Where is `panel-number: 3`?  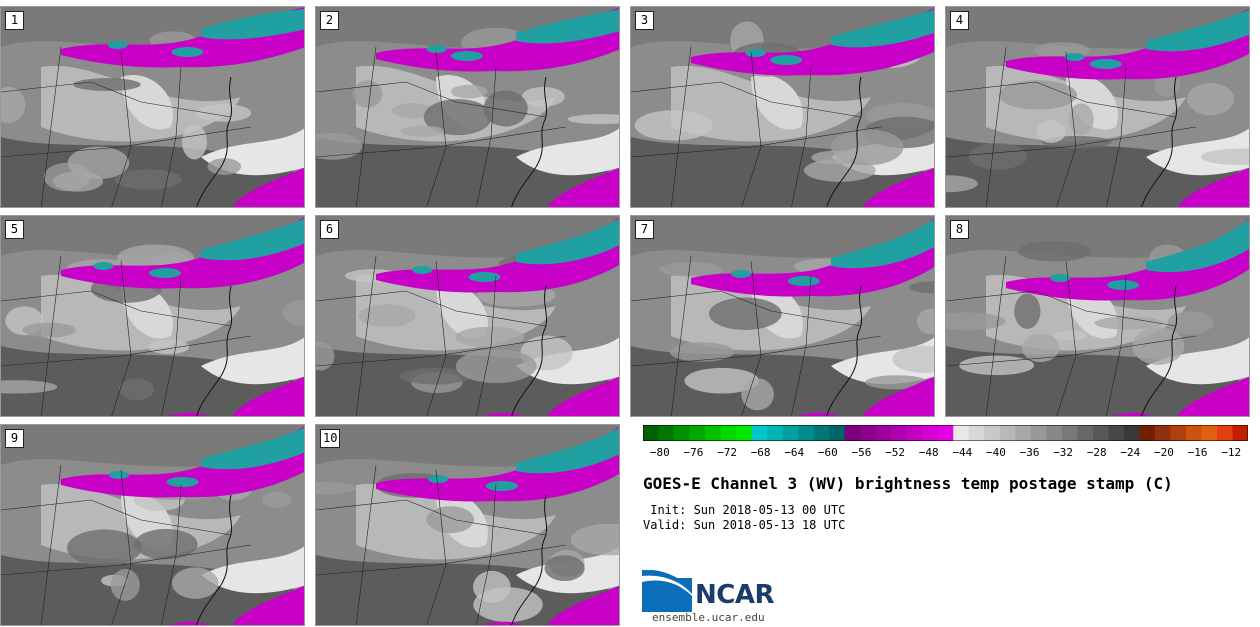
panel-number: 3 is located at coordinates (644, 20).